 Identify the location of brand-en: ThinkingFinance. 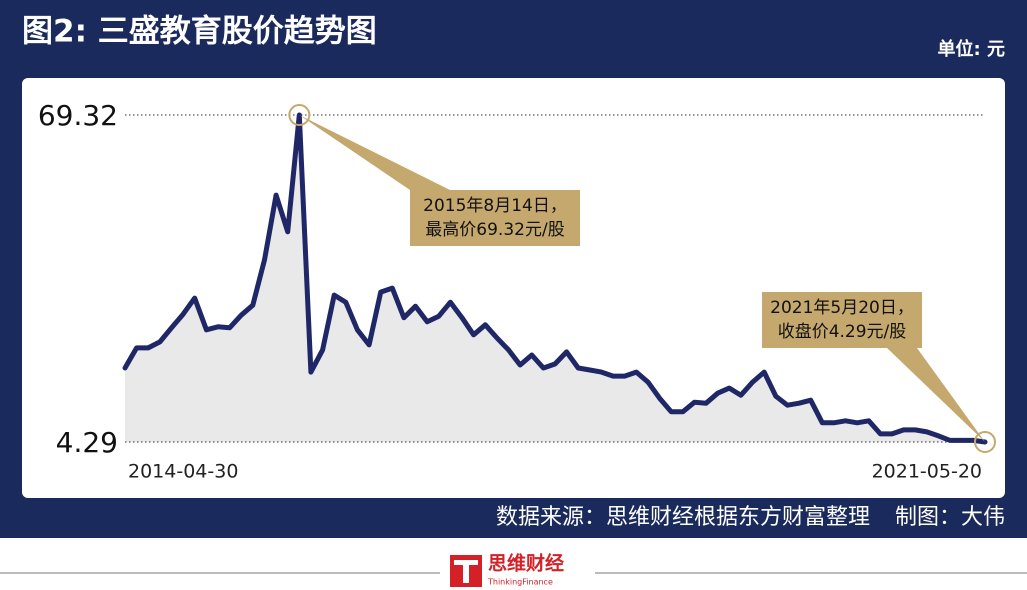
(520, 582).